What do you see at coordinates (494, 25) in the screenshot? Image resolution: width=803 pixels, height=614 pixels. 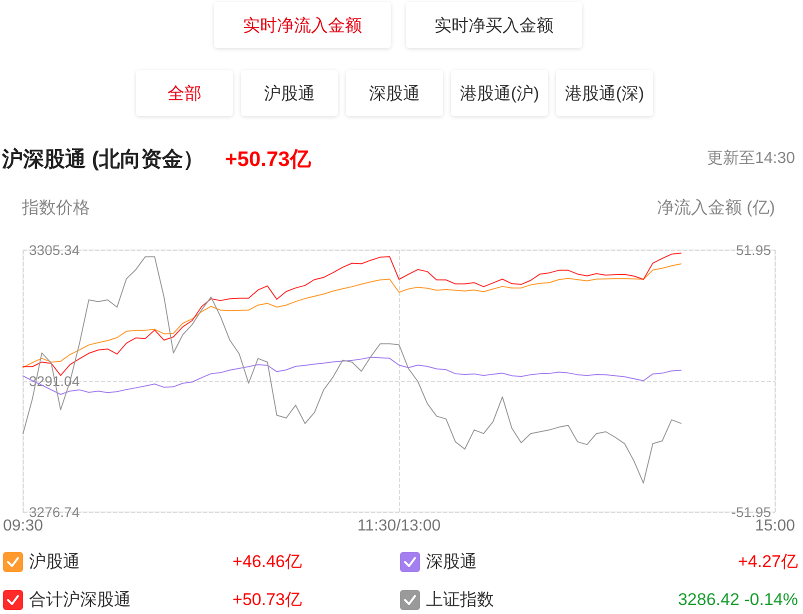 I see `text: 实时净买入金额` at bounding box center [494, 25].